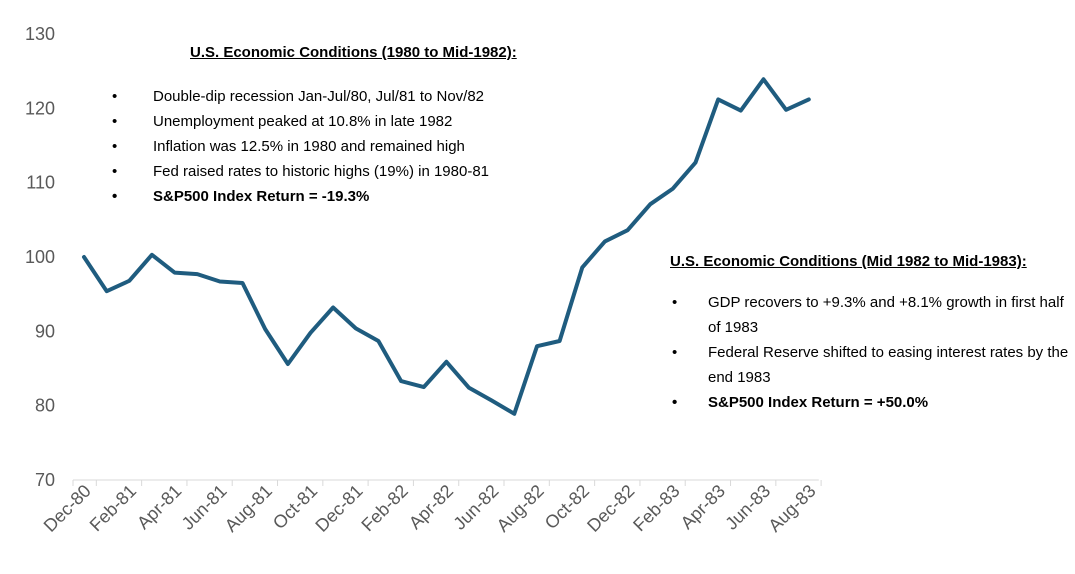 The height and width of the screenshot is (574, 1075). Describe the element at coordinates (338, 508) in the screenshot. I see `x-tick-label: Dec-81` at that location.